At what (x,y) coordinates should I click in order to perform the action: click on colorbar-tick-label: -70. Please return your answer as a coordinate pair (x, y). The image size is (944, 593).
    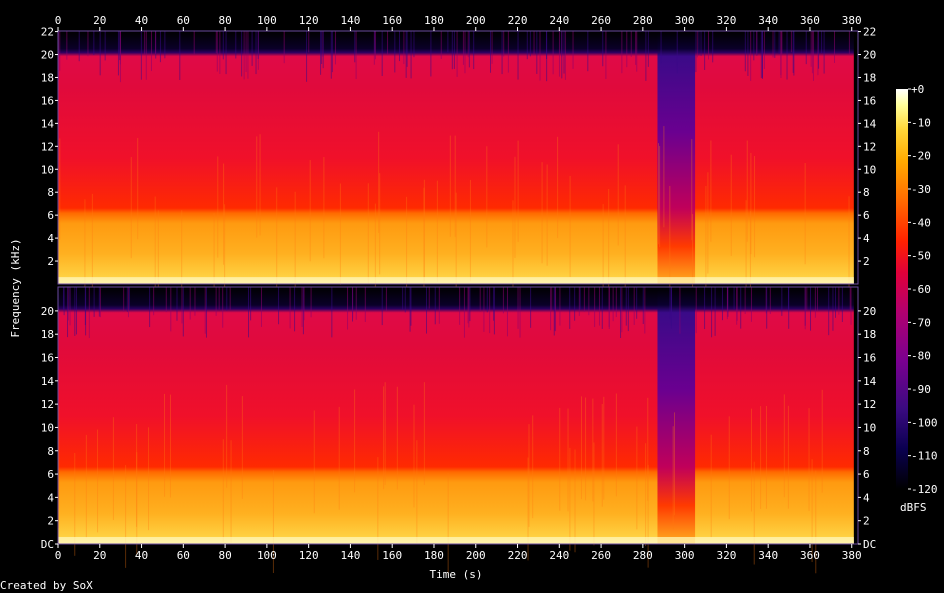
    Looking at the image, I should click on (921, 322).